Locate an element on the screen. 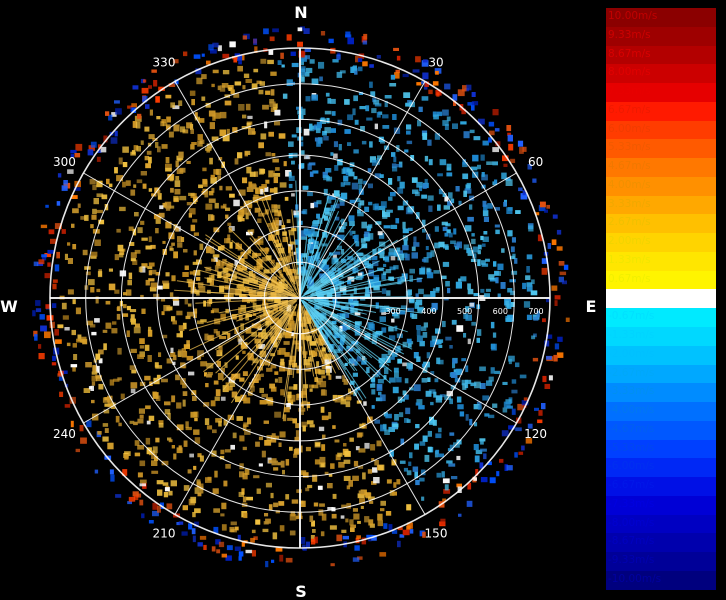 The height and width of the screenshot is (600, 726). azimuth-label-150: 150 is located at coordinates (436, 534).